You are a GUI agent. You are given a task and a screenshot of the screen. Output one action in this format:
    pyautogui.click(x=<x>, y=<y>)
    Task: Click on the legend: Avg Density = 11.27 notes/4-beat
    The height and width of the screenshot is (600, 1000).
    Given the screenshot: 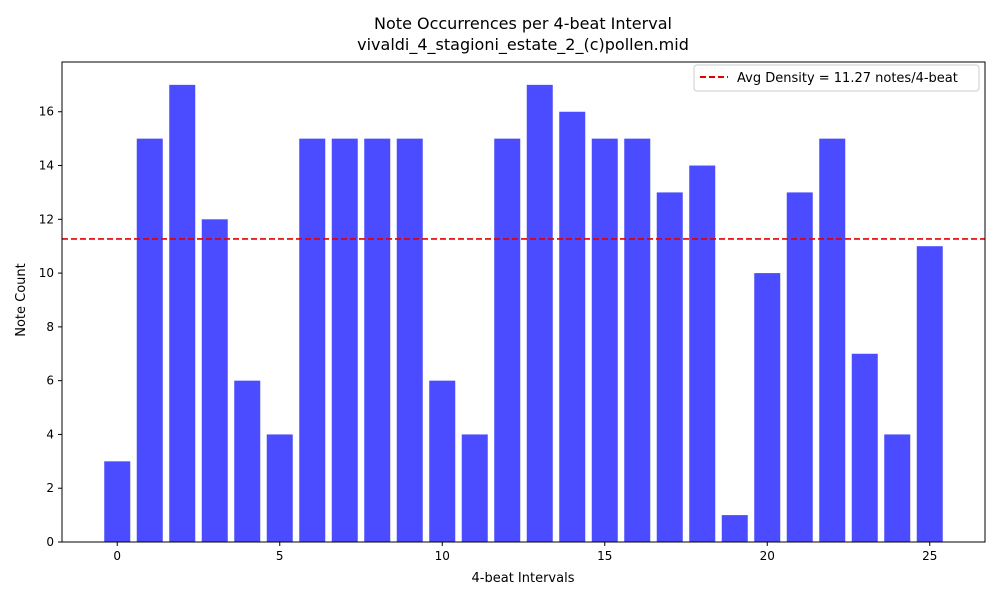 What is the action you would take?
    pyautogui.click(x=836, y=78)
    